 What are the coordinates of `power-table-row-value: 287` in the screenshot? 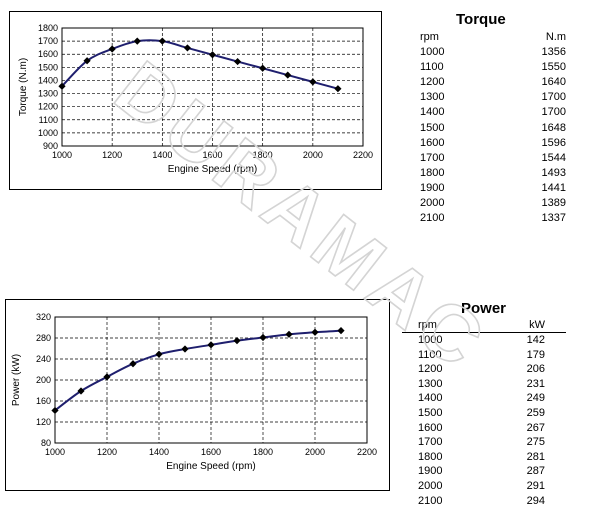 It's located at (535, 471).